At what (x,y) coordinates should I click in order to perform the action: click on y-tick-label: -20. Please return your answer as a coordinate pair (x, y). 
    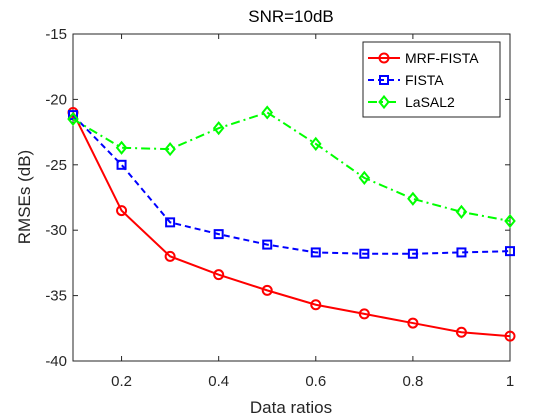
    Looking at the image, I should click on (56, 99).